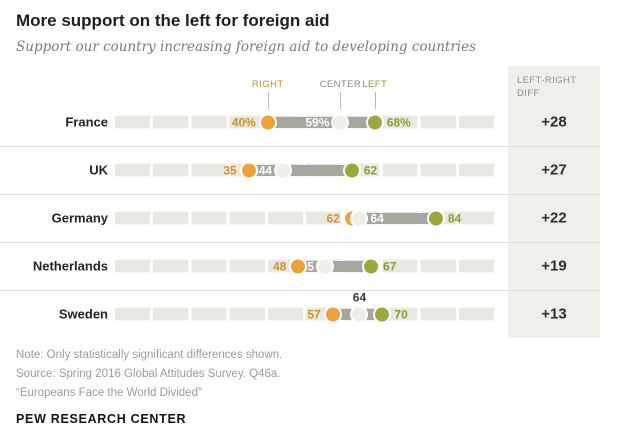  Describe the element at coordinates (370, 170) in the screenshot. I see `value-label-left: 62` at that location.